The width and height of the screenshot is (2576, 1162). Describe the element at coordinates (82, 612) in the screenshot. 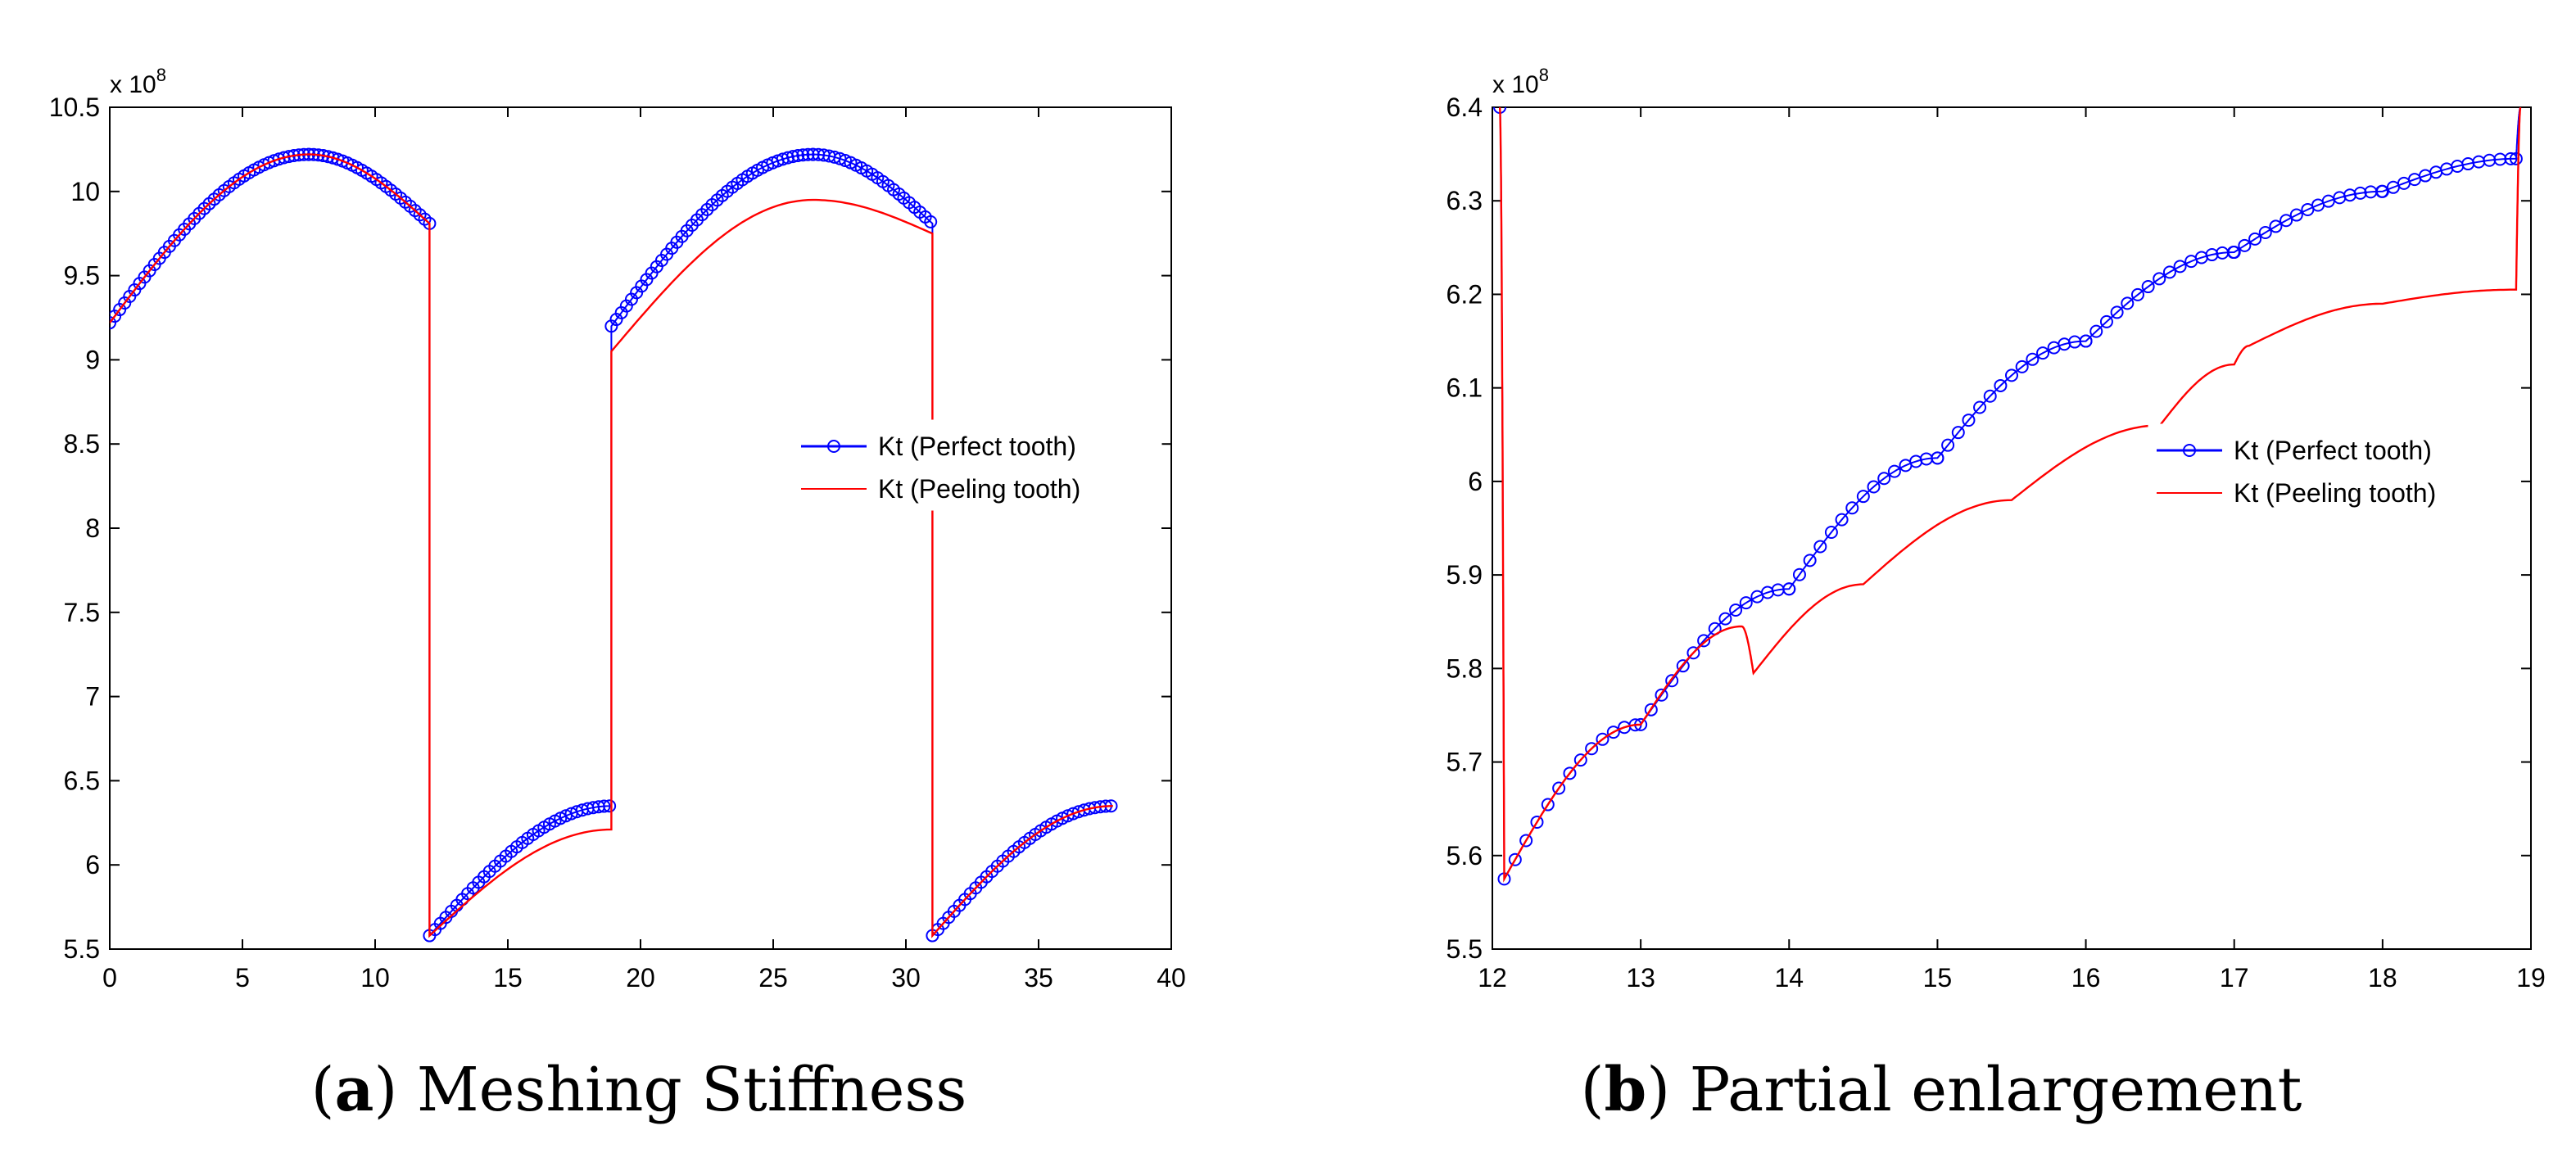

I see `y-tick-label-a: 7.5` at that location.